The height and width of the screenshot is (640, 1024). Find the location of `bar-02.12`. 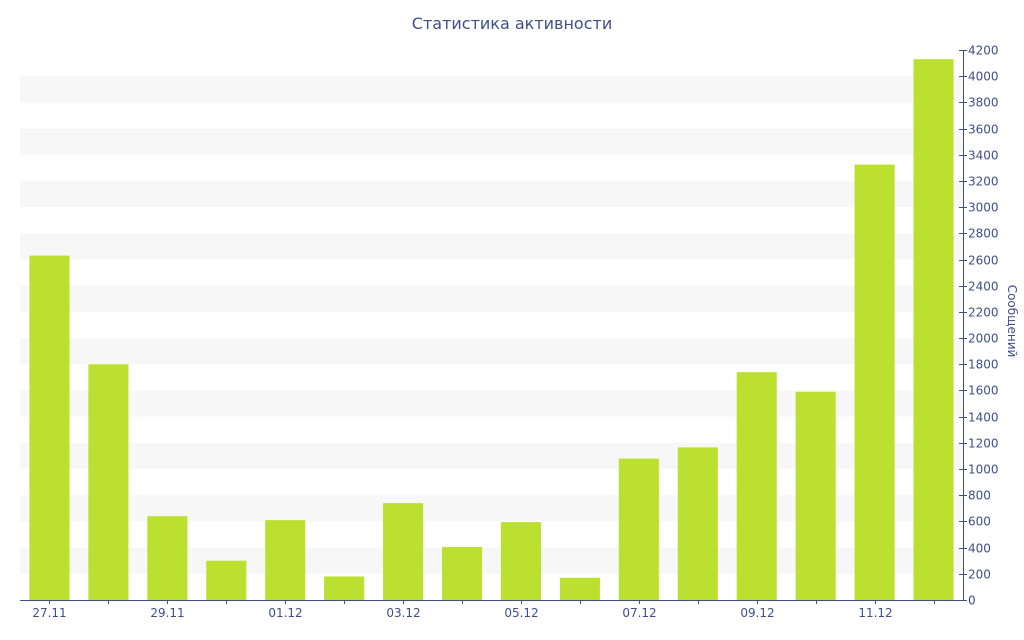

bar-02.12 is located at coordinates (344, 588).